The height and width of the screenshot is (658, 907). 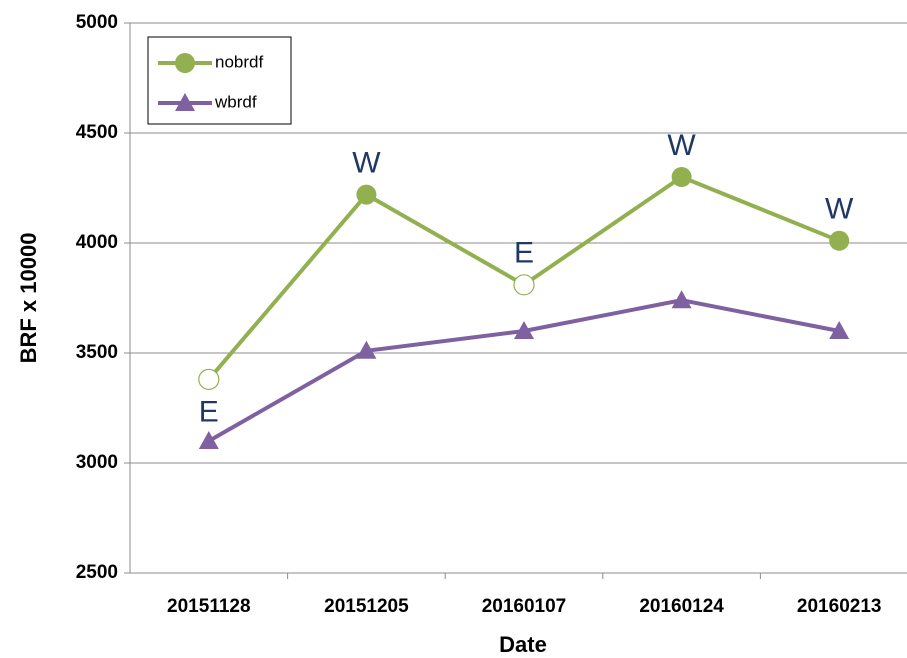 I want to click on y-tick-label: 2500, so click(x=97, y=572).